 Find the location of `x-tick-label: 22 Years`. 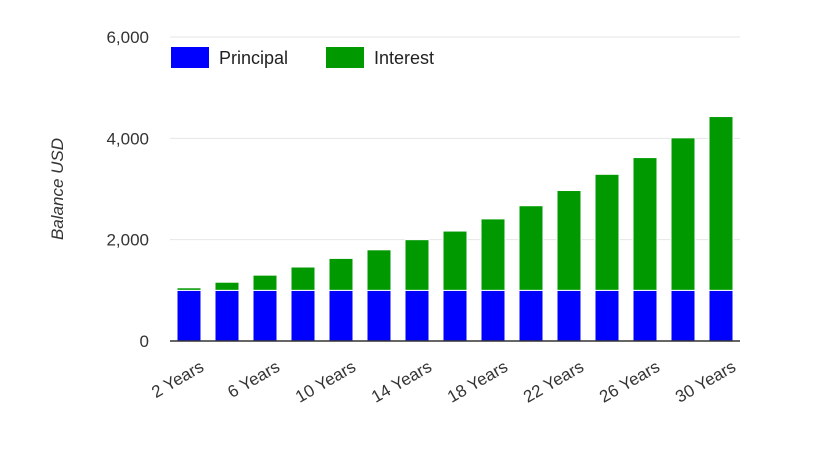

x-tick-label: 22 Years is located at coordinates (553, 382).